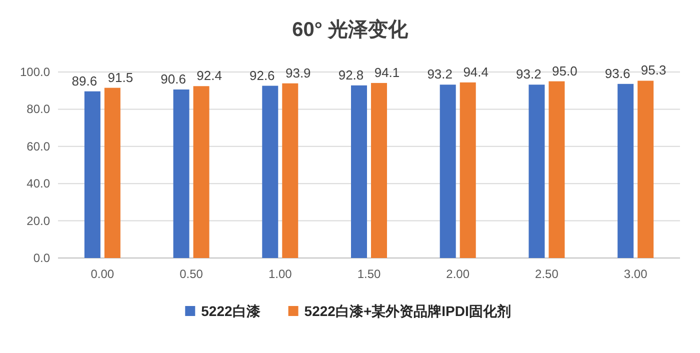 This screenshot has height=353, width=700. What do you see at coordinates (565, 70) in the screenshot?
I see `data-label: 95.0` at bounding box center [565, 70].